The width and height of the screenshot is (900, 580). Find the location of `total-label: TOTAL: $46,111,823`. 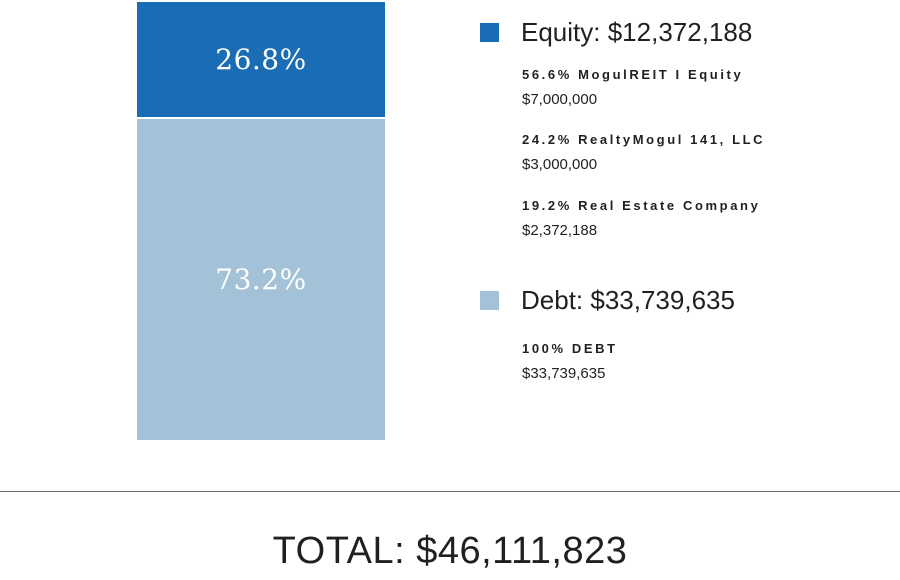

total-label: TOTAL: $46,111,823 is located at coordinates (450, 551).